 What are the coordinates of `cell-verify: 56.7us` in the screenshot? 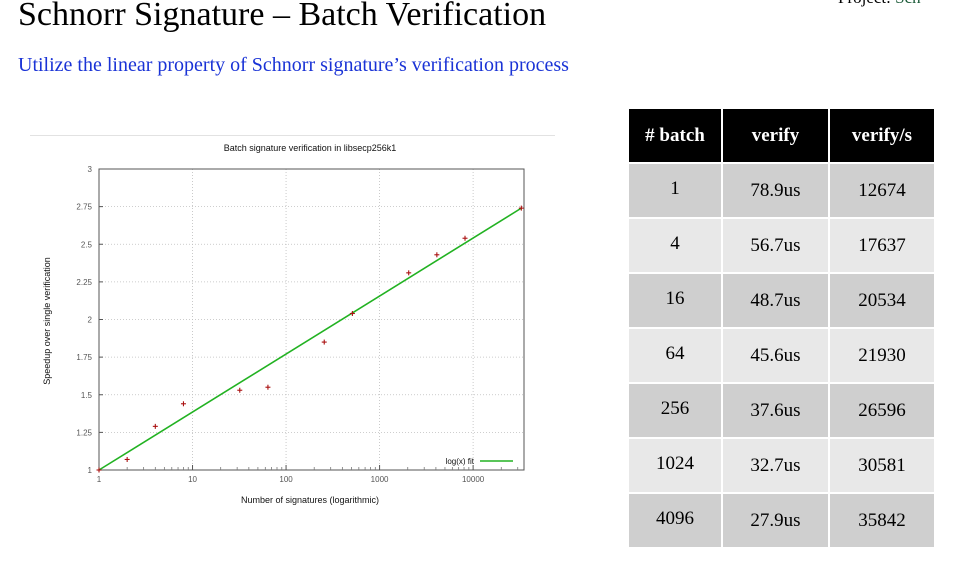 It's located at (776, 245).